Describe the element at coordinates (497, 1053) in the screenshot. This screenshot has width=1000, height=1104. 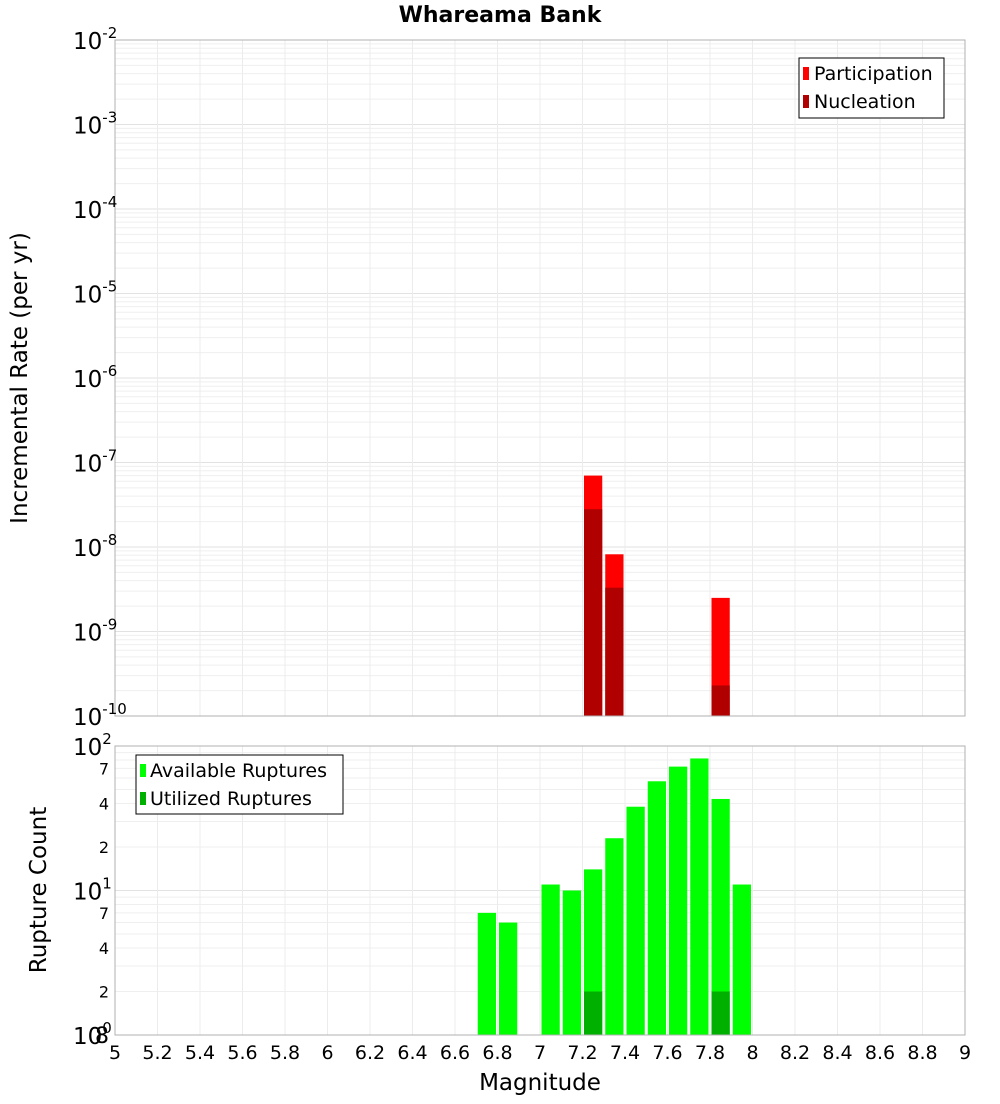
I see `x-tick-label: 6.8` at that location.